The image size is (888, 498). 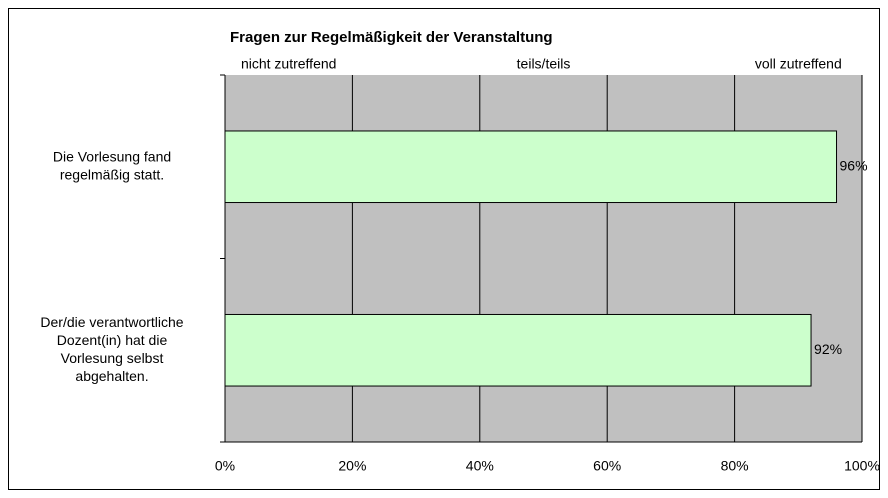 I want to click on x-tick-label: 0%, so click(x=225, y=466).